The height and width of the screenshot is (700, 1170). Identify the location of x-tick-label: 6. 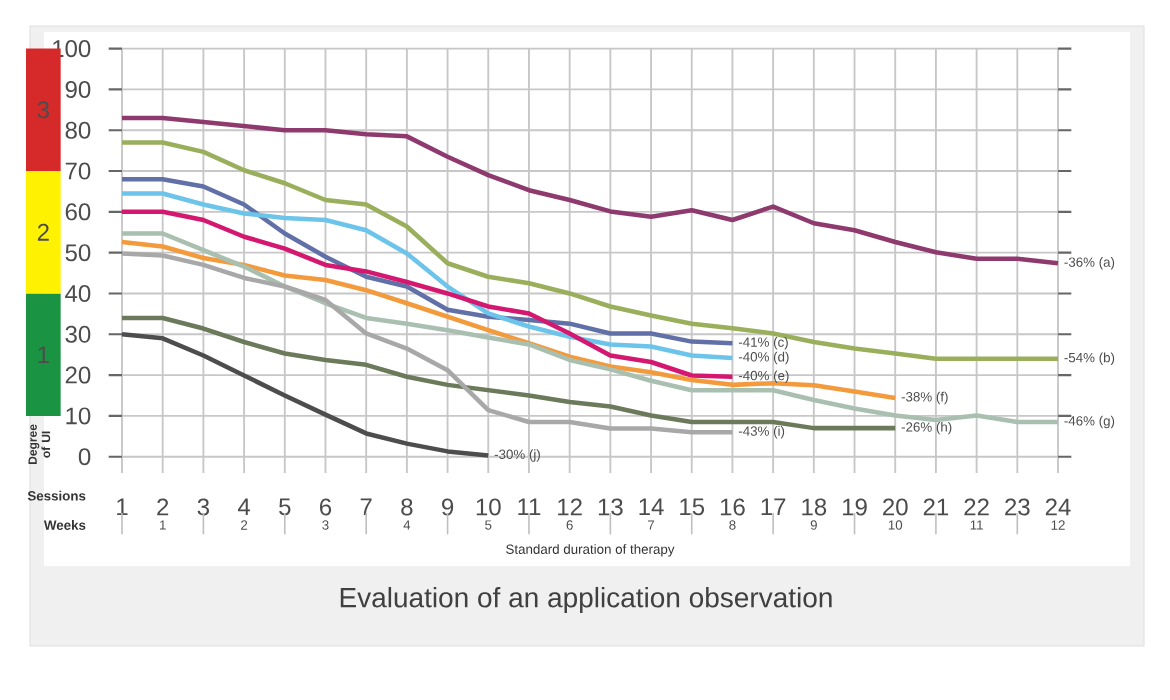
(326, 507).